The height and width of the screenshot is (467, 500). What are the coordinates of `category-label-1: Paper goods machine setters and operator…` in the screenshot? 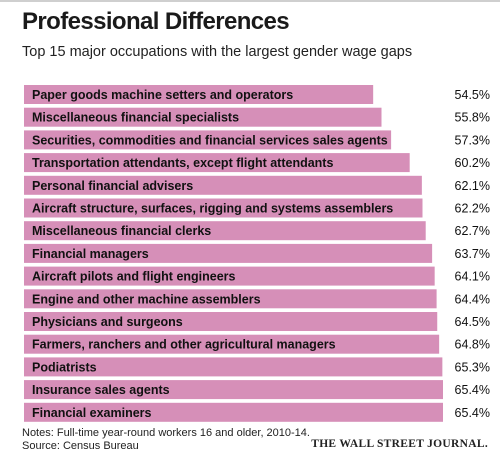 It's located at (162, 95).